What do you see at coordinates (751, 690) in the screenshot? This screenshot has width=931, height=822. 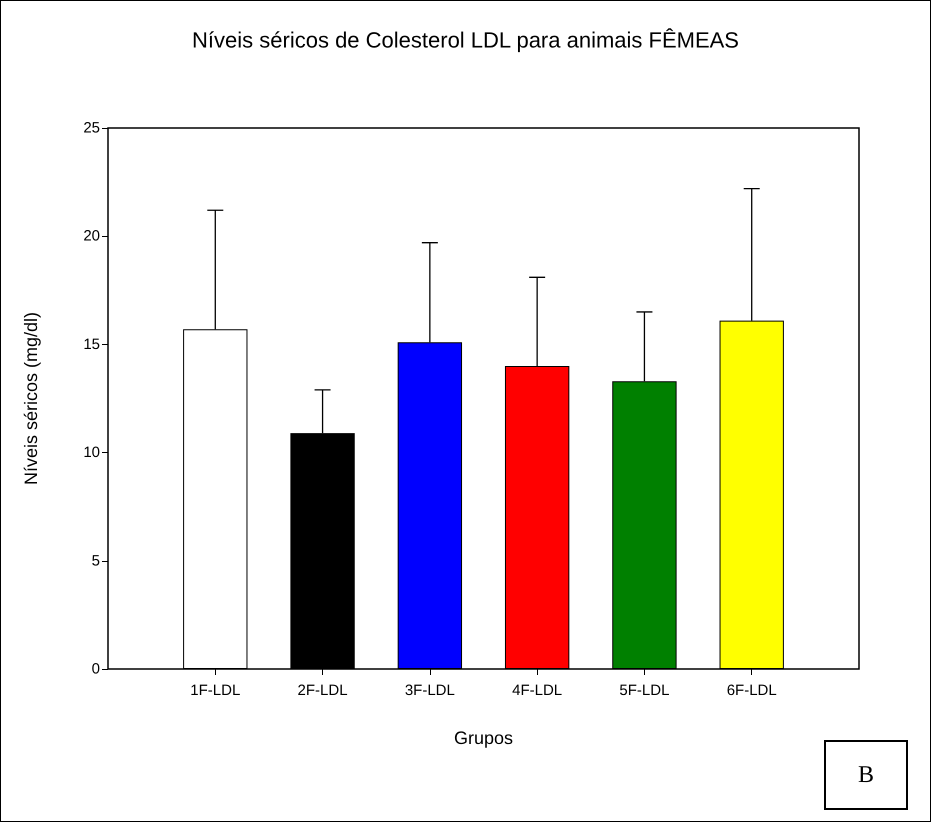 I see `x-tick-label: 6F-LDL` at bounding box center [751, 690].